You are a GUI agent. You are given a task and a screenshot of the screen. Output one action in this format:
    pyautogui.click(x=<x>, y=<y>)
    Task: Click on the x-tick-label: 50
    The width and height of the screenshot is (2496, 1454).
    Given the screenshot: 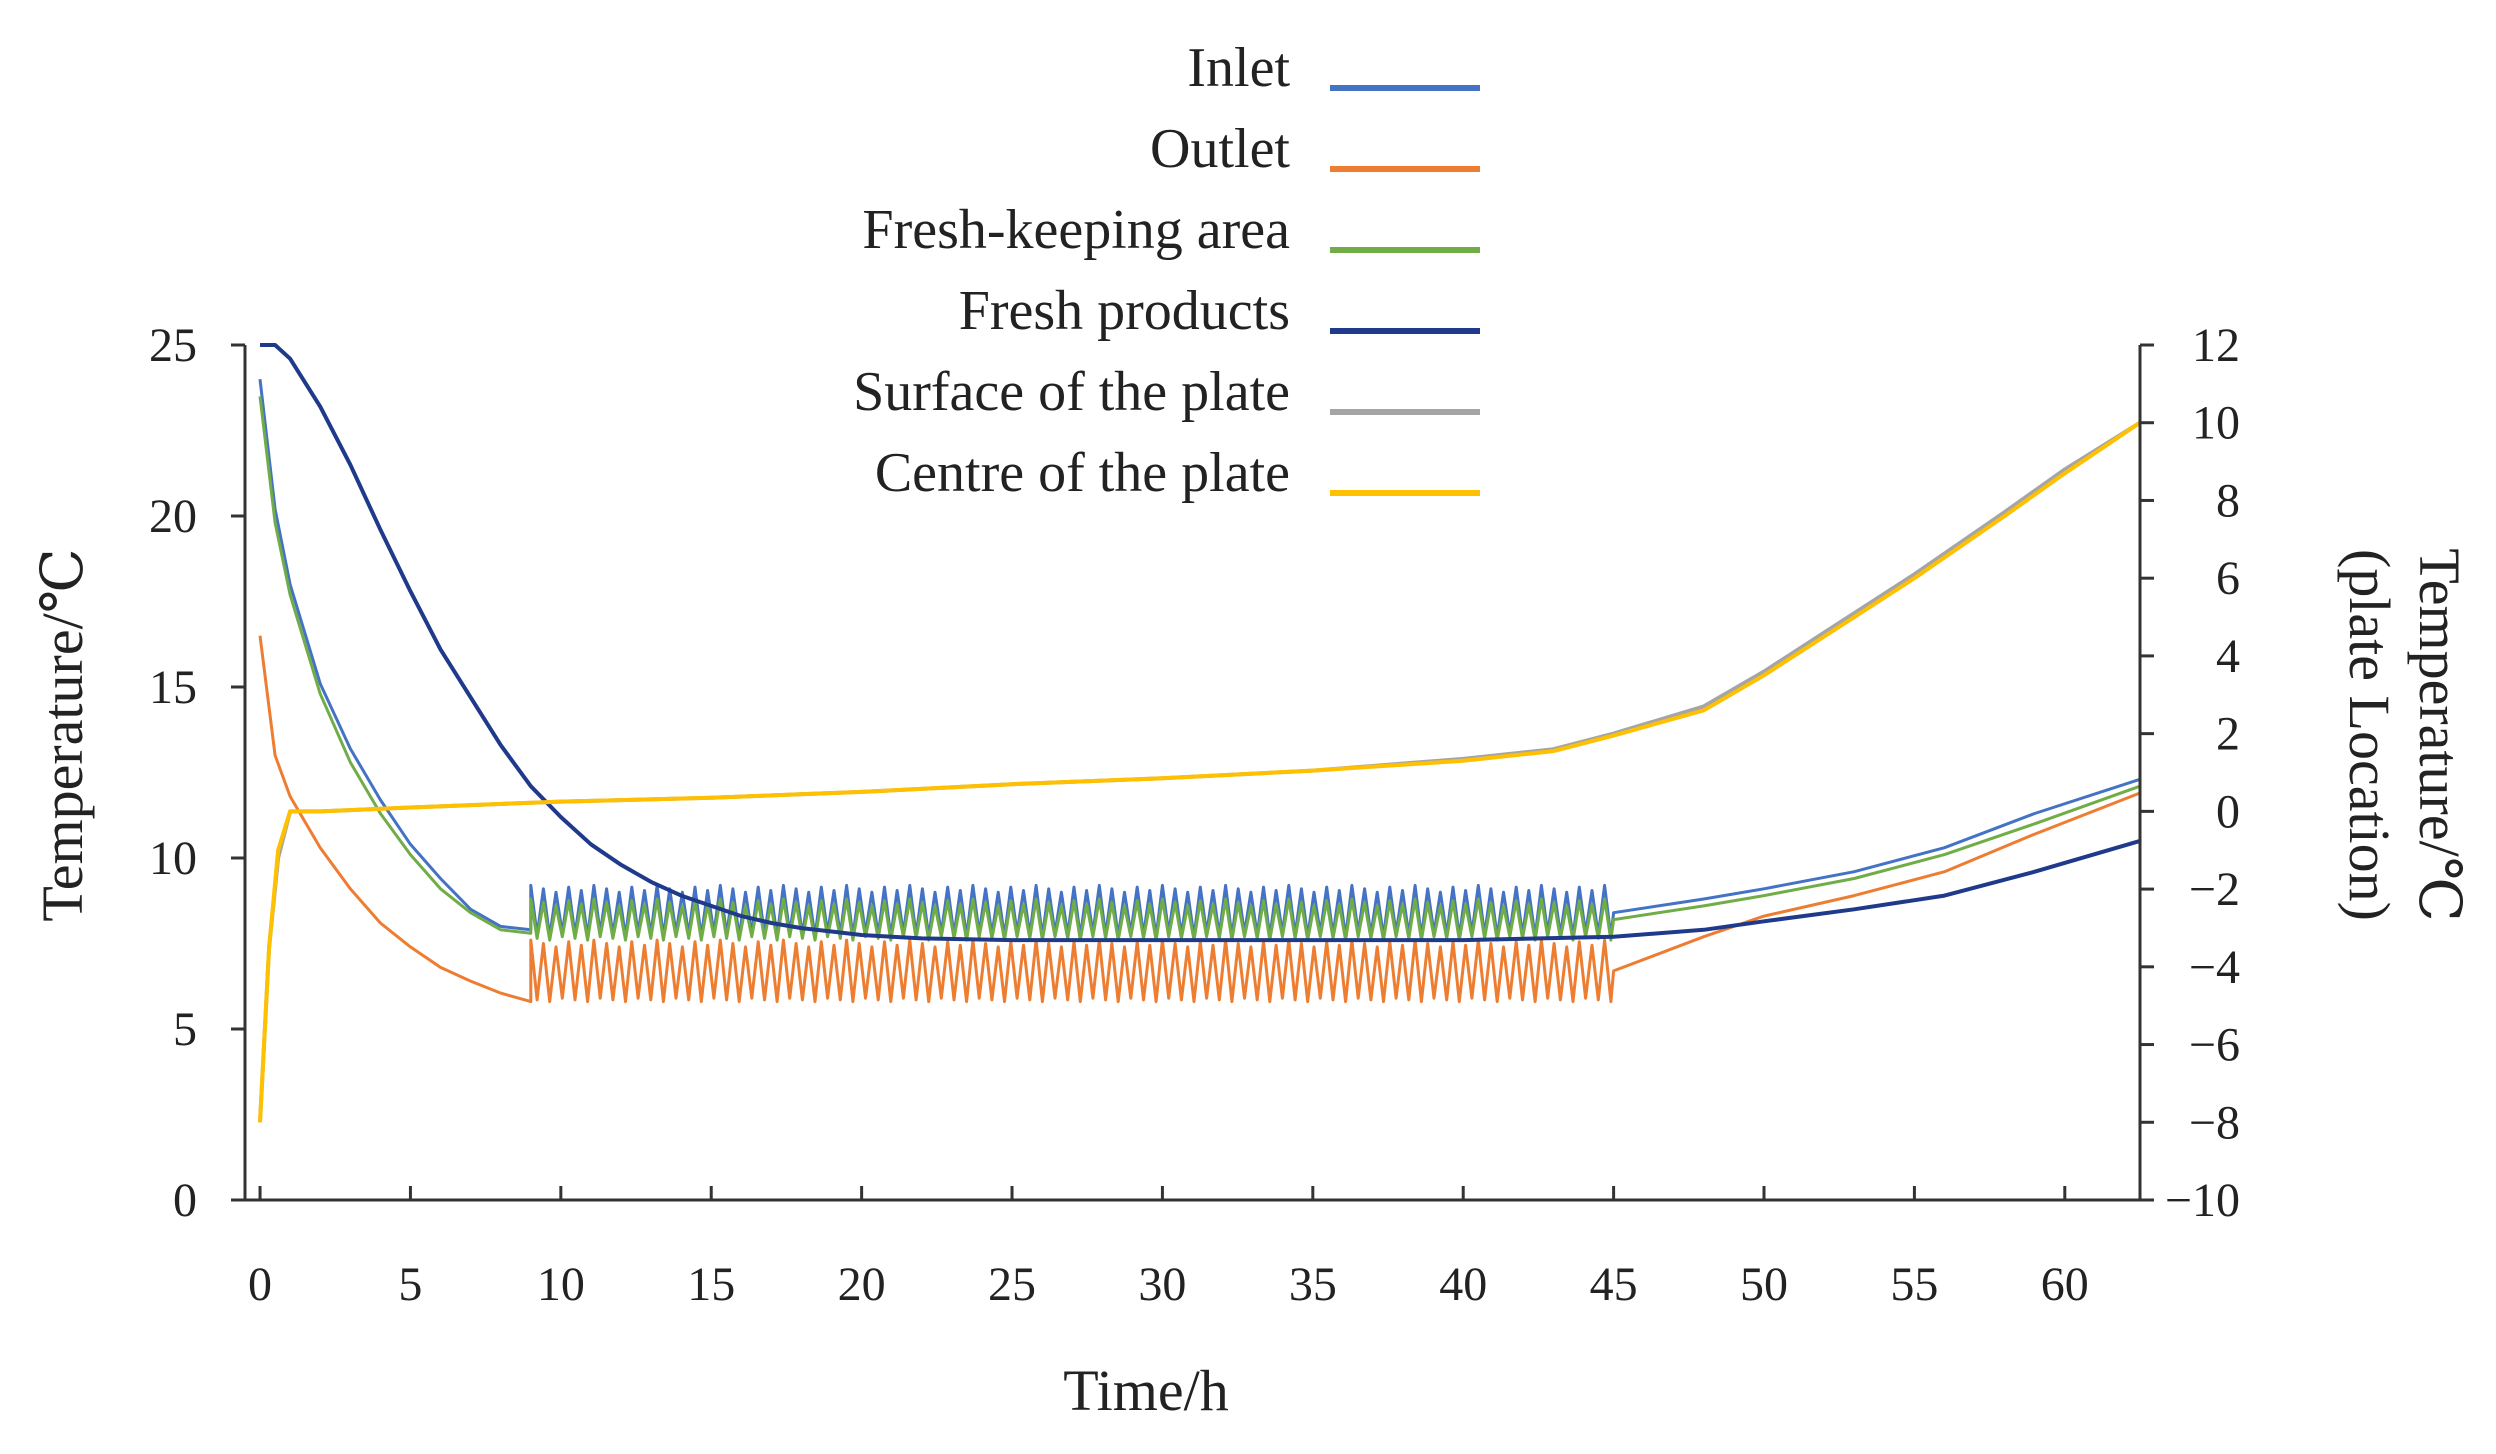 What is the action you would take?
    pyautogui.click(x=1764, y=1284)
    